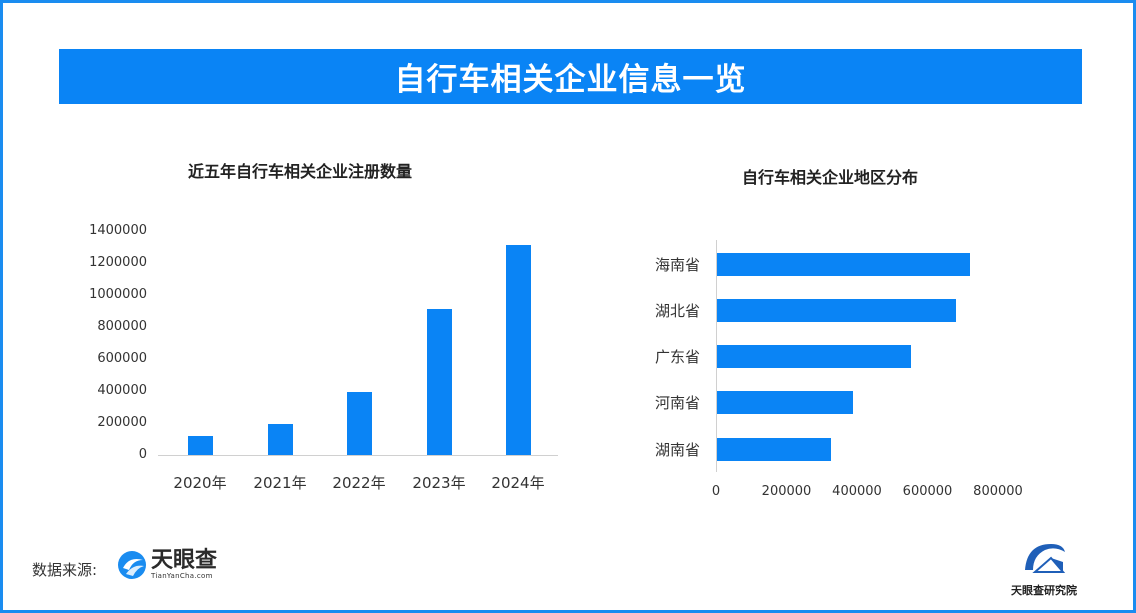 The height and width of the screenshot is (613, 1136). I want to click on x-tick-label: 2024年, so click(518, 483).